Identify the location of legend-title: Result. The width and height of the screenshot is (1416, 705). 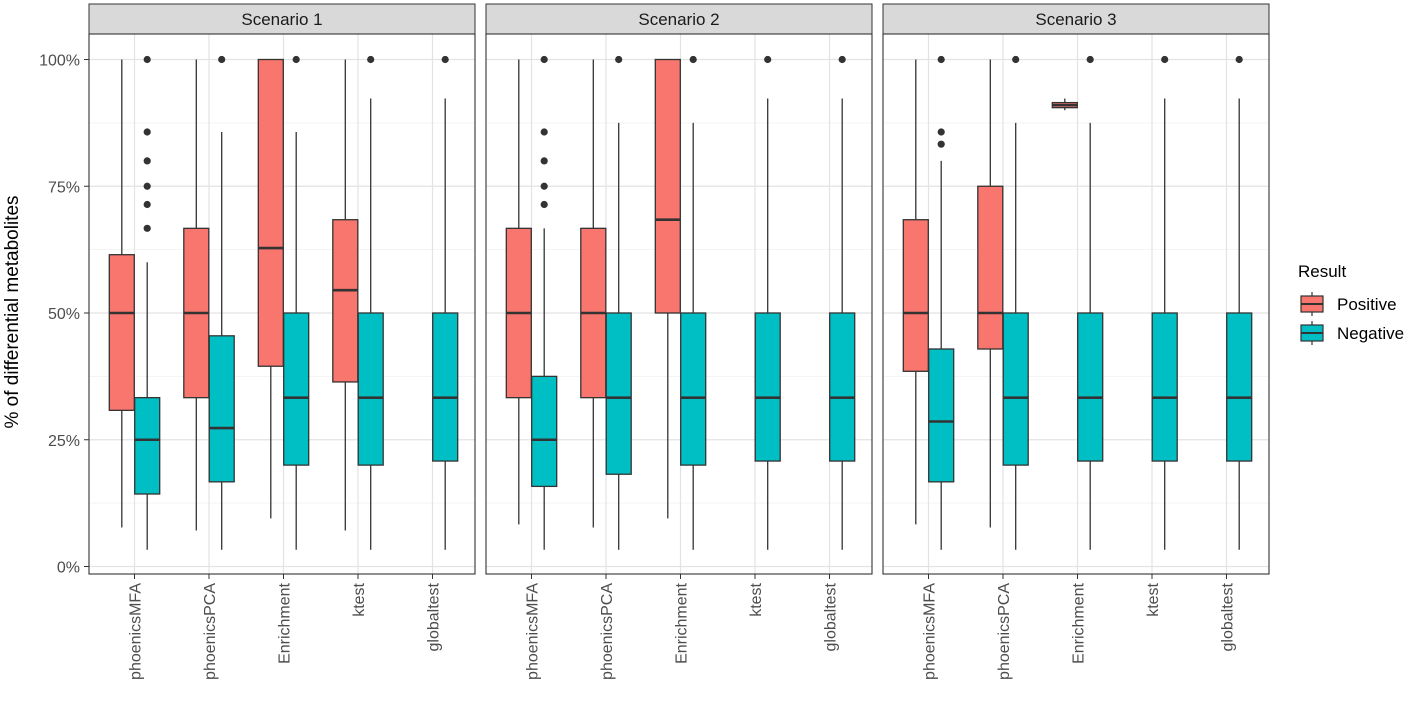
(1322, 271).